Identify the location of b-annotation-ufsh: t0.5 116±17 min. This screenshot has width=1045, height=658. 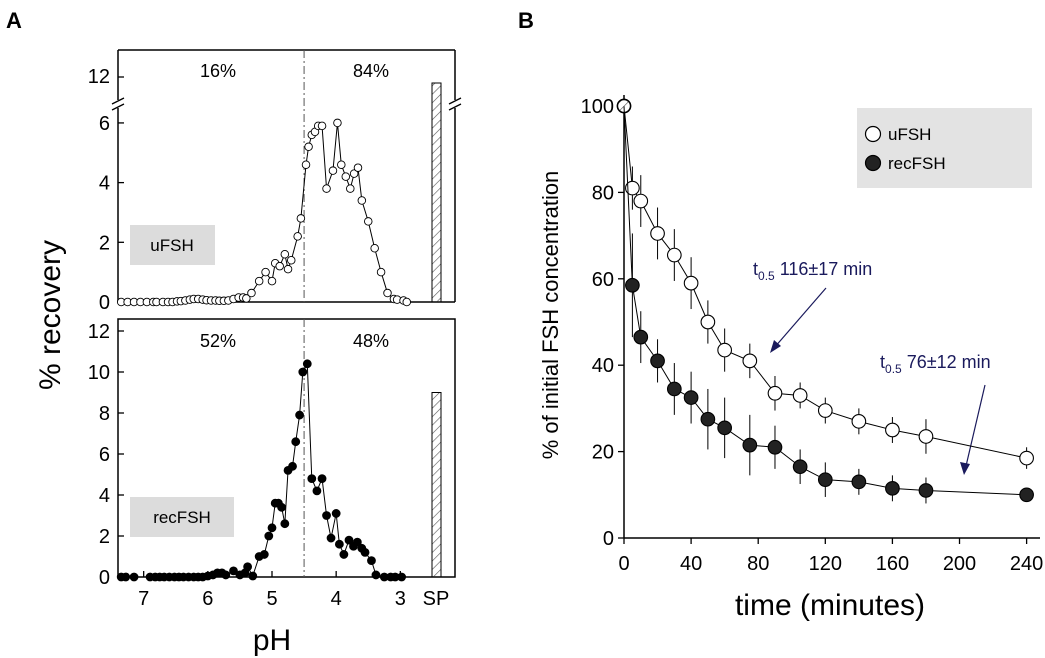
(812, 271).